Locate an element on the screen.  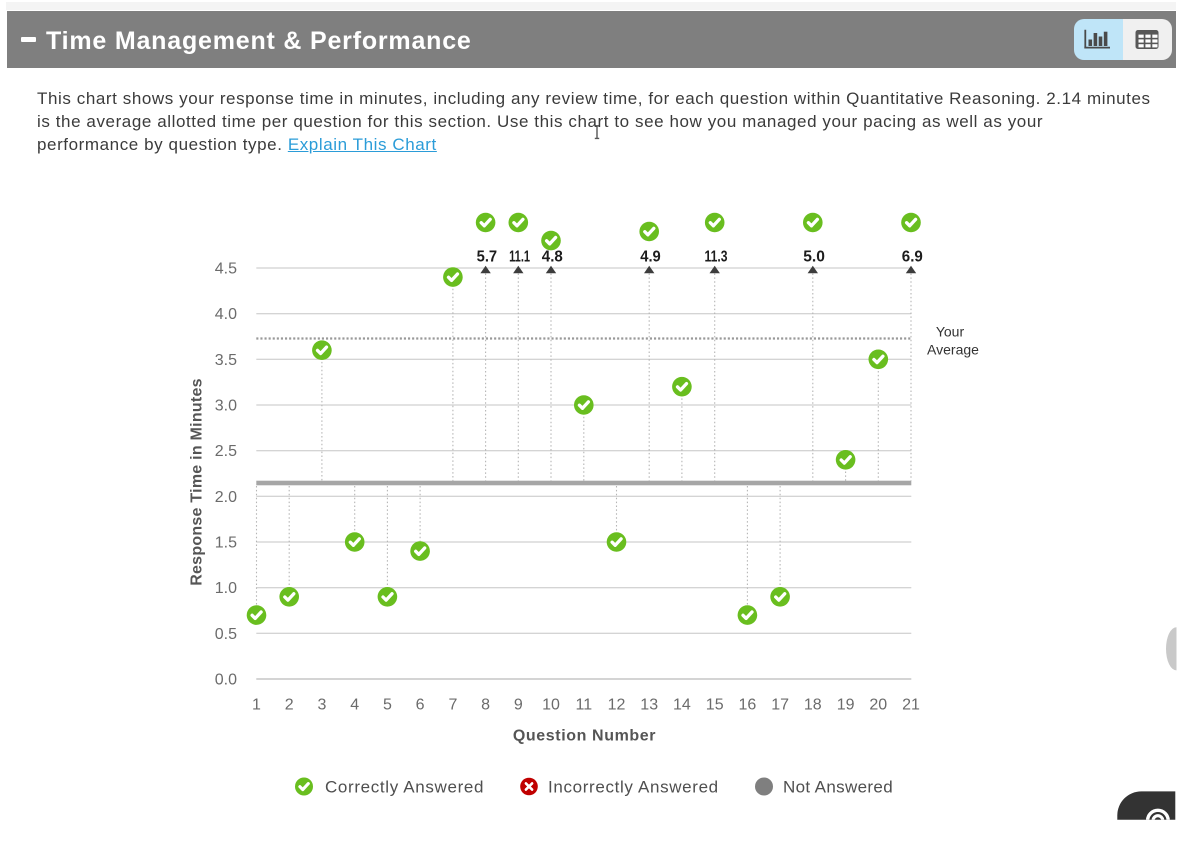
svg-text: 17 is located at coordinates (780, 705).